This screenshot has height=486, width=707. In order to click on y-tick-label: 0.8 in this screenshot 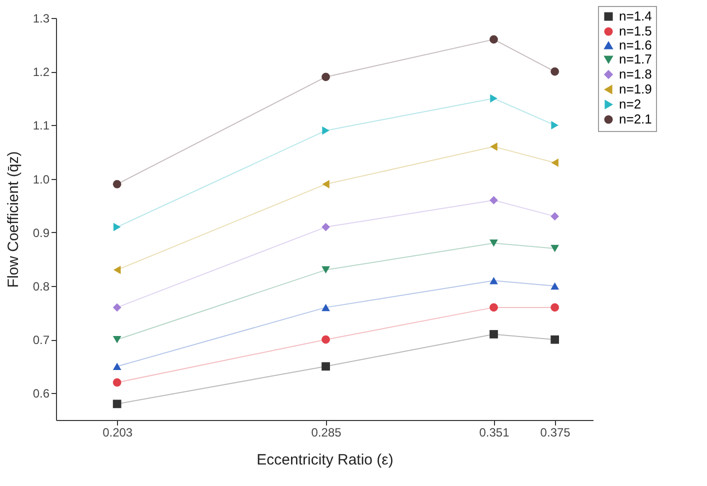, I will do `click(41, 287)`.